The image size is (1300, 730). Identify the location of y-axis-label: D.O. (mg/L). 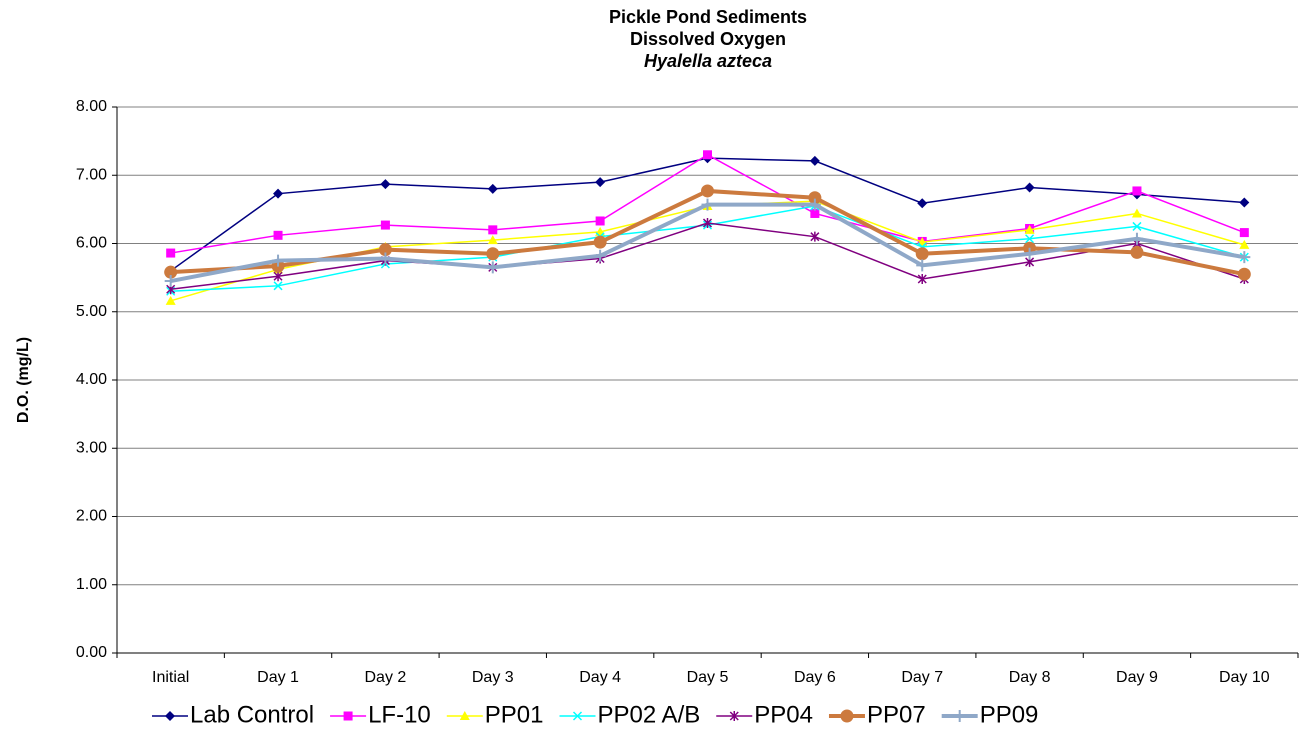
(23, 380).